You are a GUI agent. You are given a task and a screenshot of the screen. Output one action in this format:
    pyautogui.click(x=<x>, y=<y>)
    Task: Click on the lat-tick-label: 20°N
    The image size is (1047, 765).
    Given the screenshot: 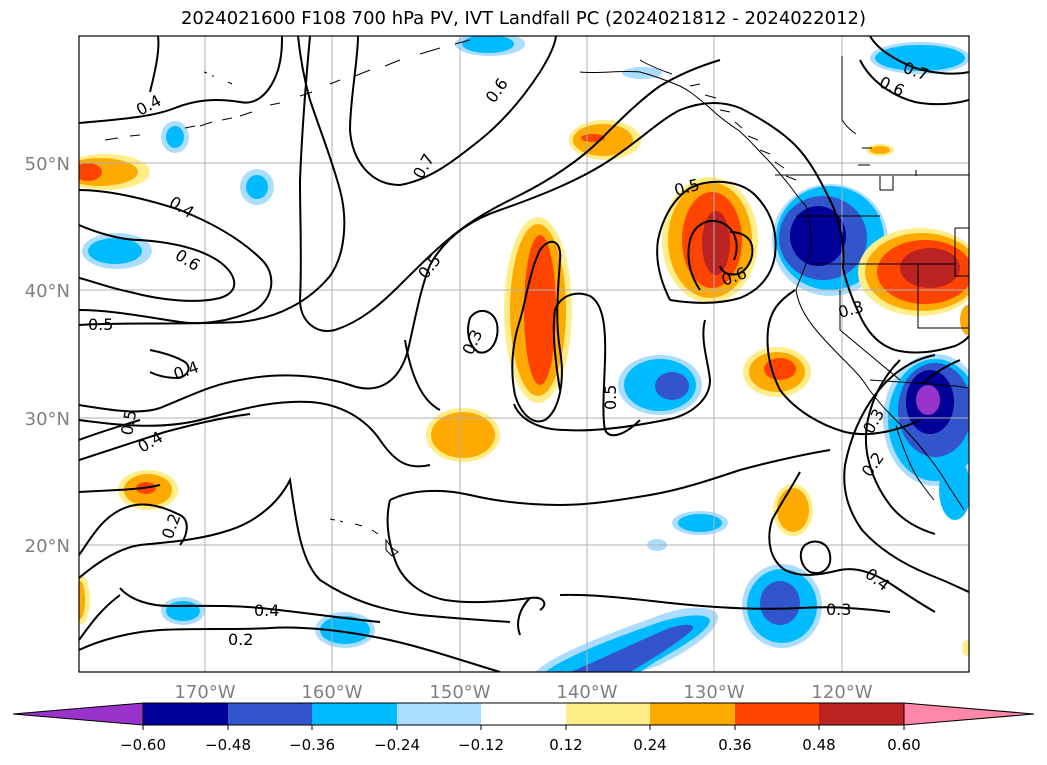 What is the action you would take?
    pyautogui.click(x=47, y=546)
    